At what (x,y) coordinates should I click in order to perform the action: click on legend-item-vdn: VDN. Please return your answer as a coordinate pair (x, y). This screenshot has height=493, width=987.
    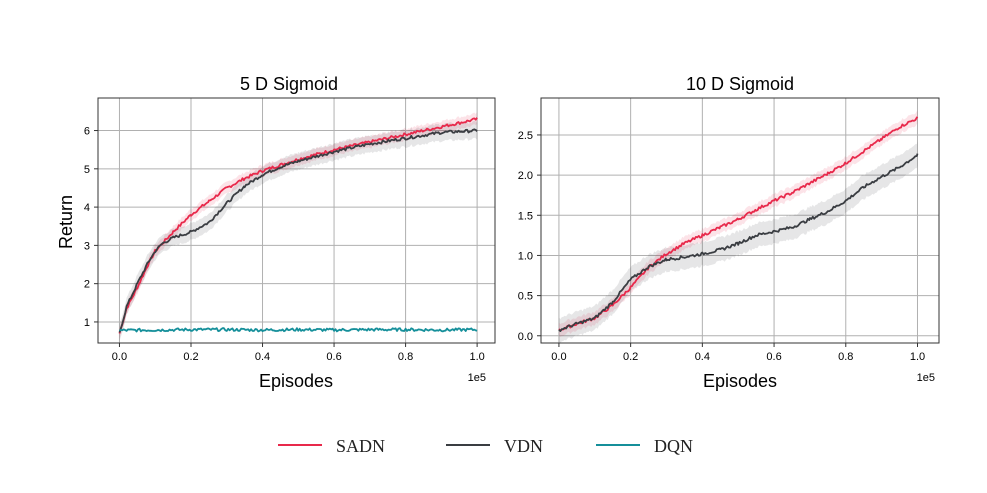
    Looking at the image, I should click on (494, 446).